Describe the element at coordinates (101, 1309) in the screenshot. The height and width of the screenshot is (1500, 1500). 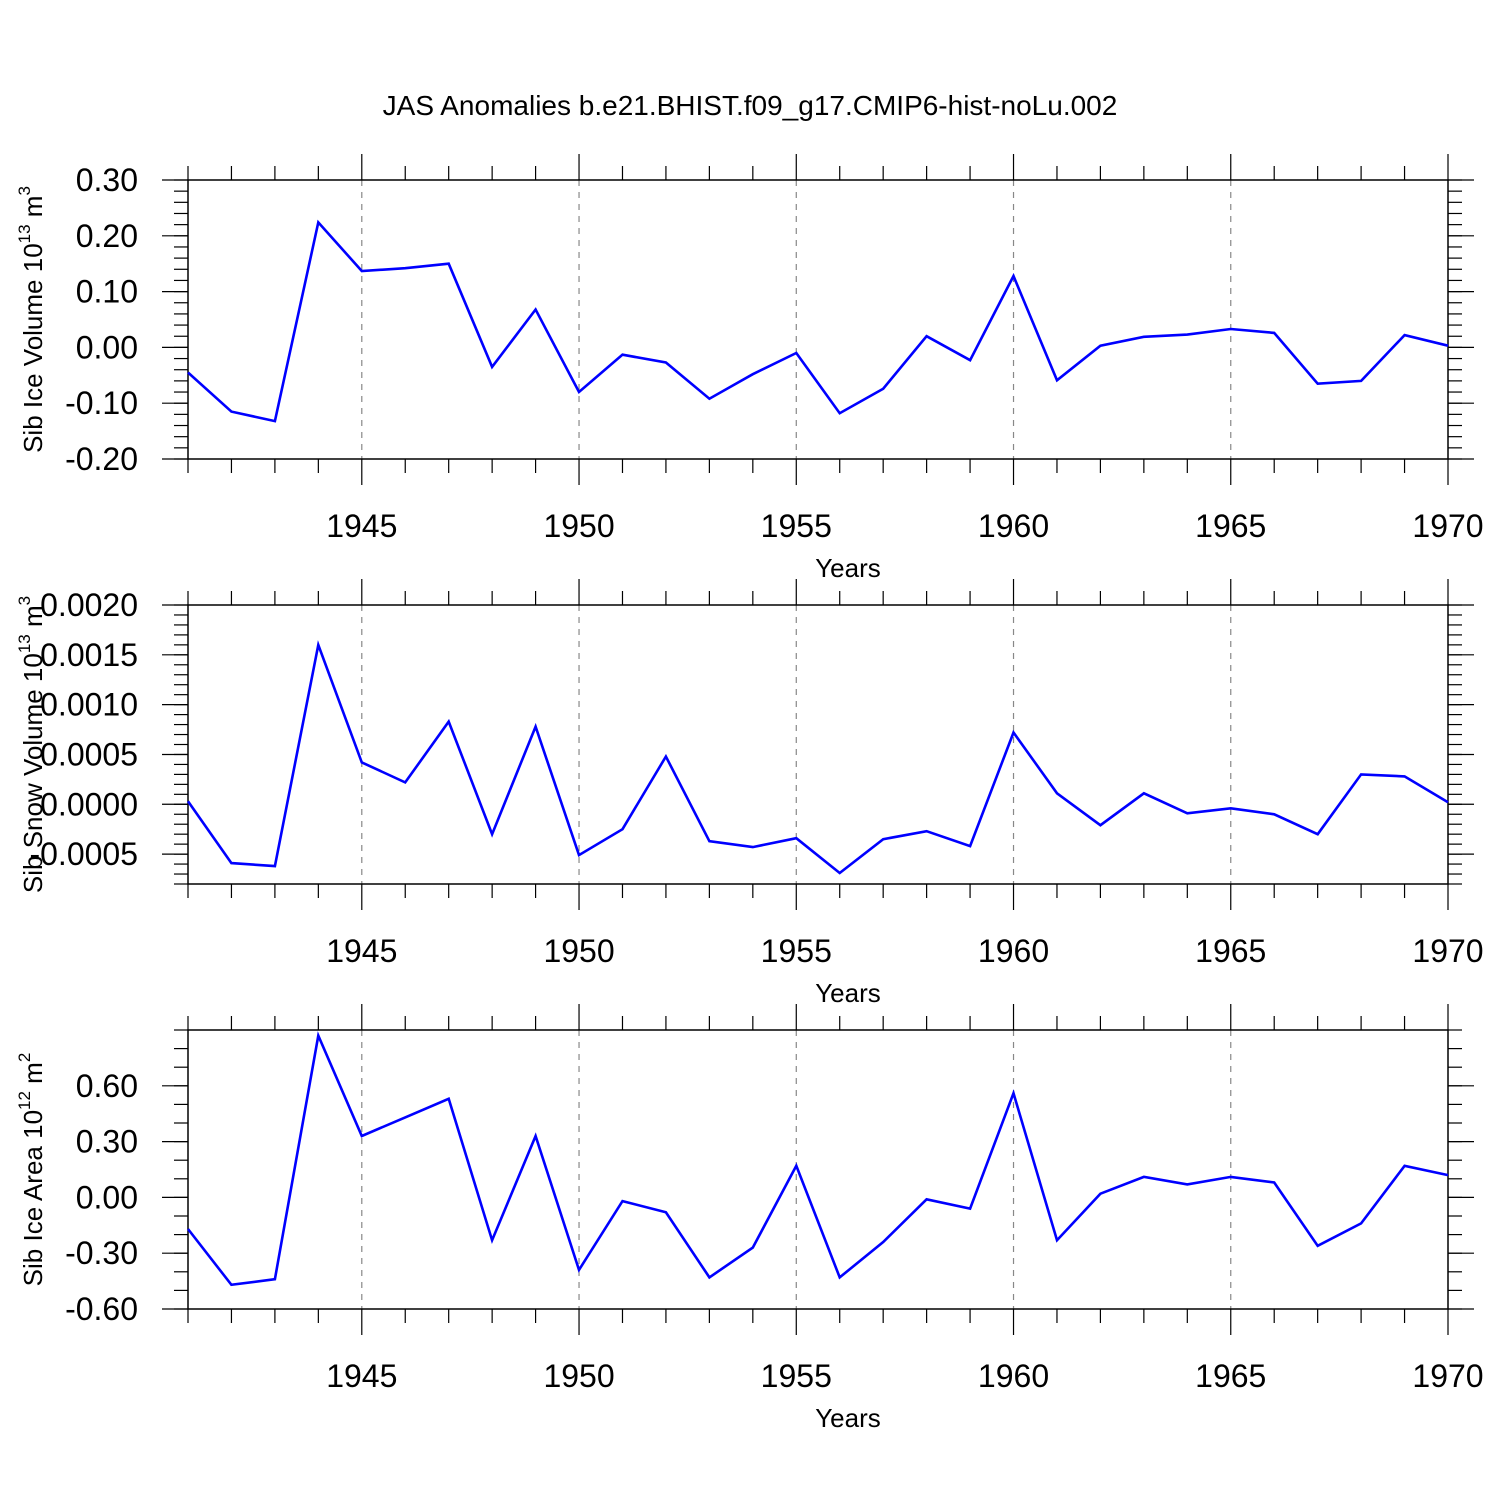
I see `y-tick-label: -0.60` at that location.